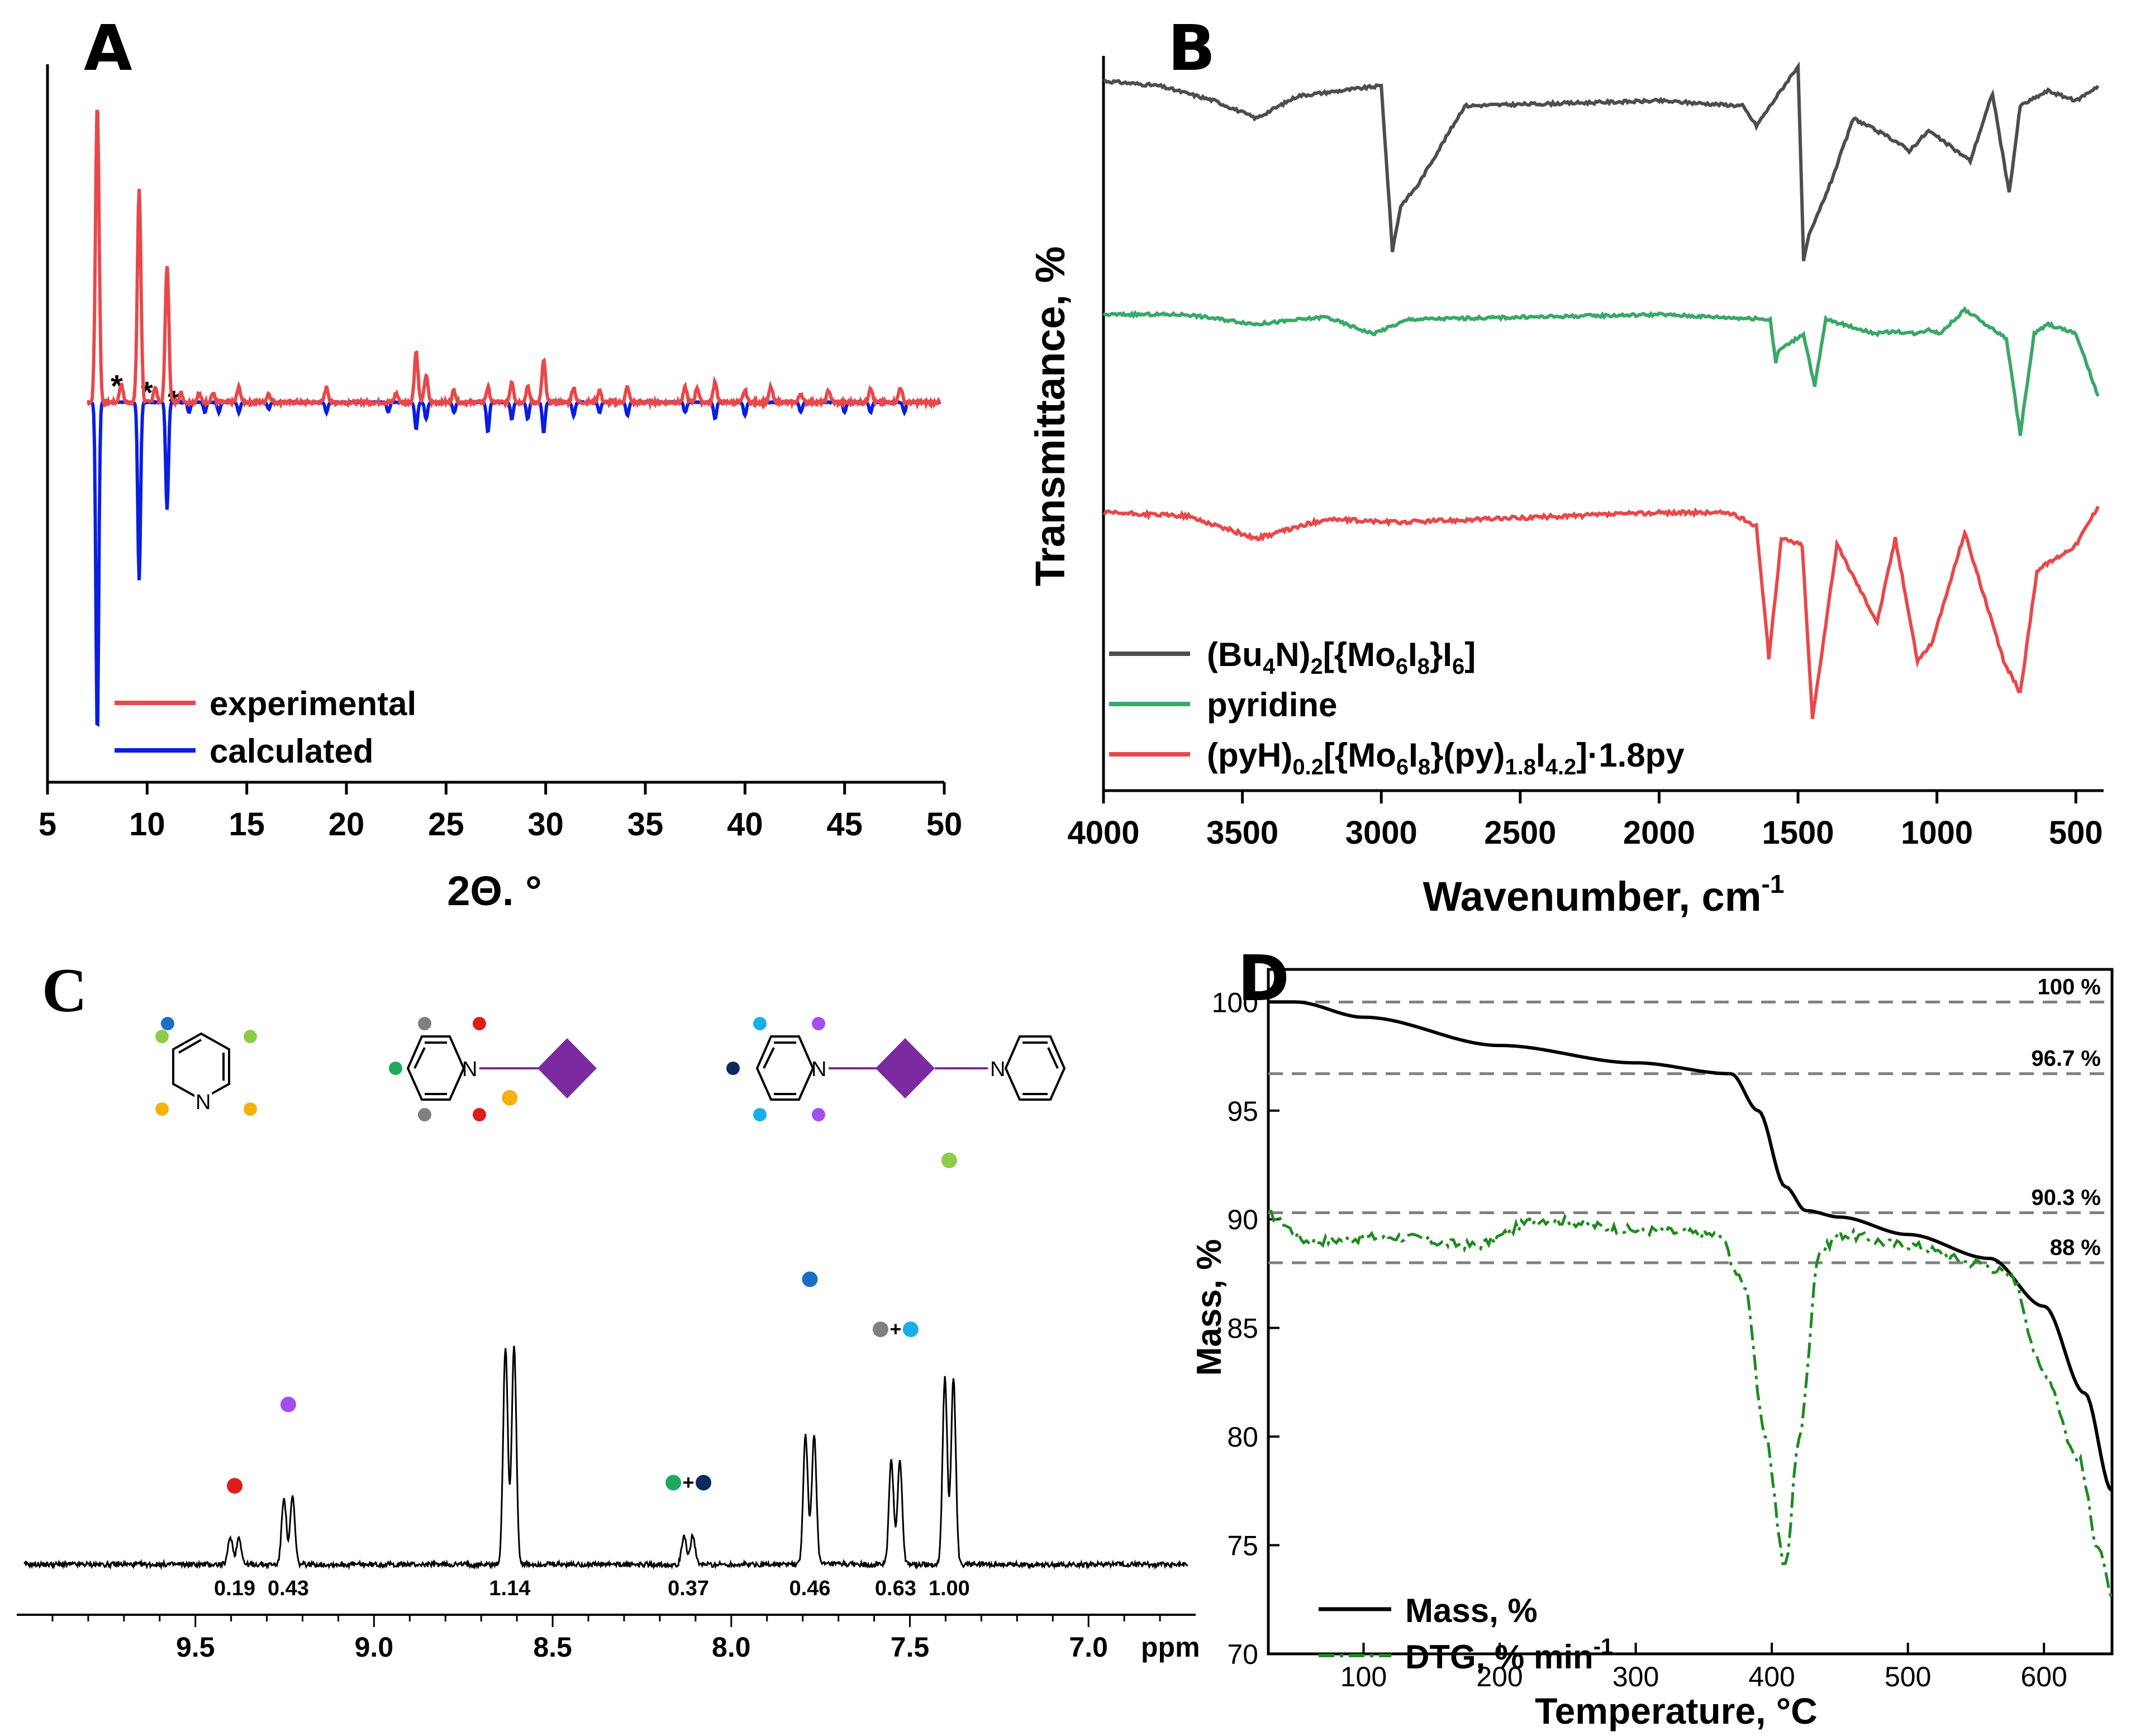 The height and width of the screenshot is (1736, 2131). I want to click on panel-d-x-tick-label: 200, so click(1499, 1676).